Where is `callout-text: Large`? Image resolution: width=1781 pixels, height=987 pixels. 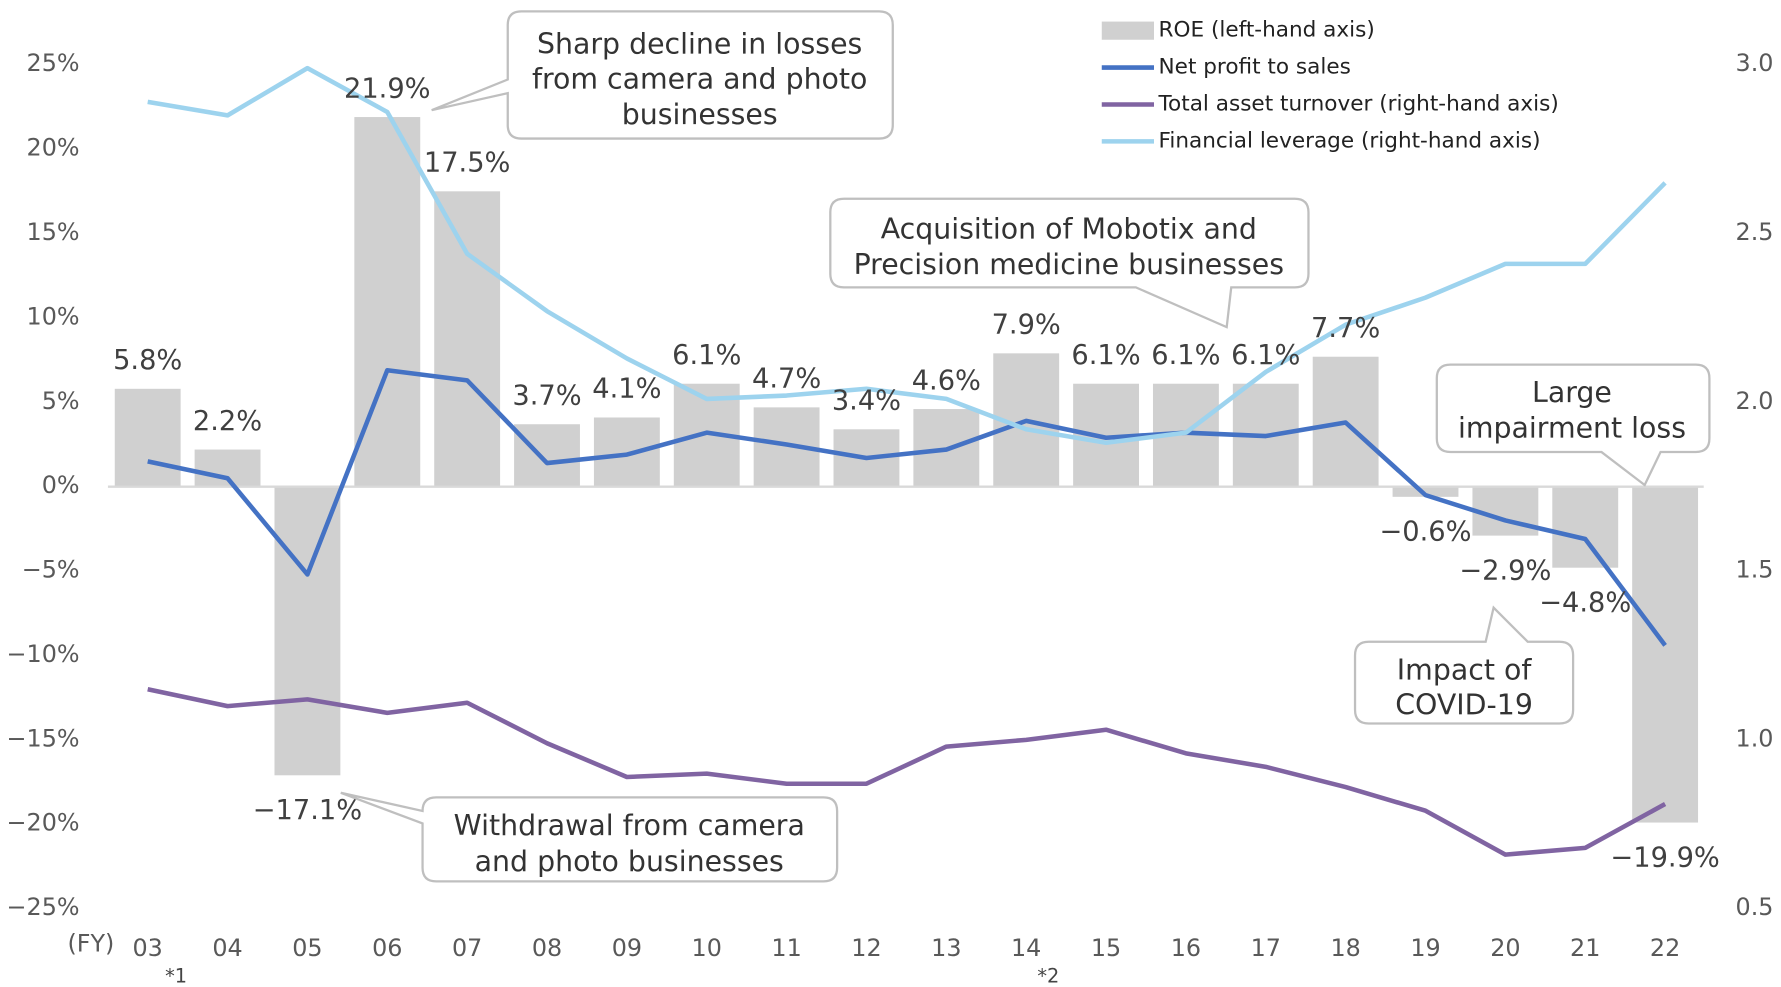
callout-text: Large is located at coordinates (1572, 392).